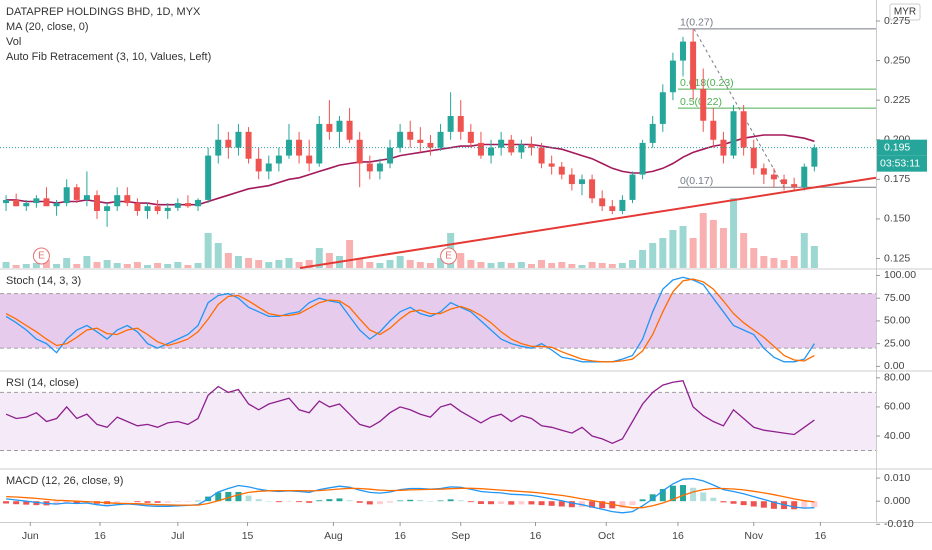  I want to click on y-tick-label: 0.00, so click(894, 366).